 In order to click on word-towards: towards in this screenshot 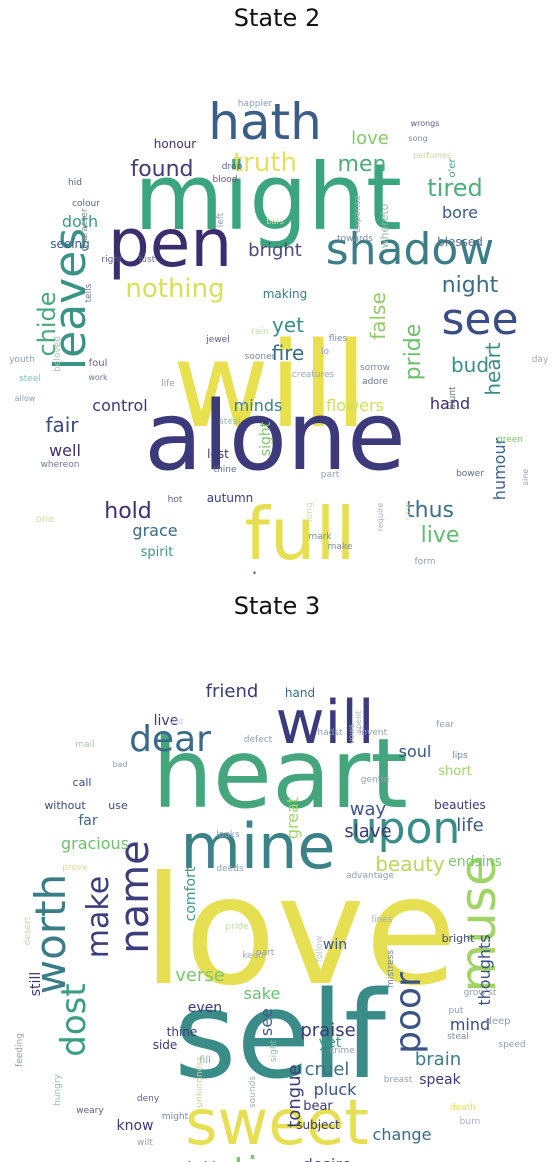, I will do `click(355, 239)`.